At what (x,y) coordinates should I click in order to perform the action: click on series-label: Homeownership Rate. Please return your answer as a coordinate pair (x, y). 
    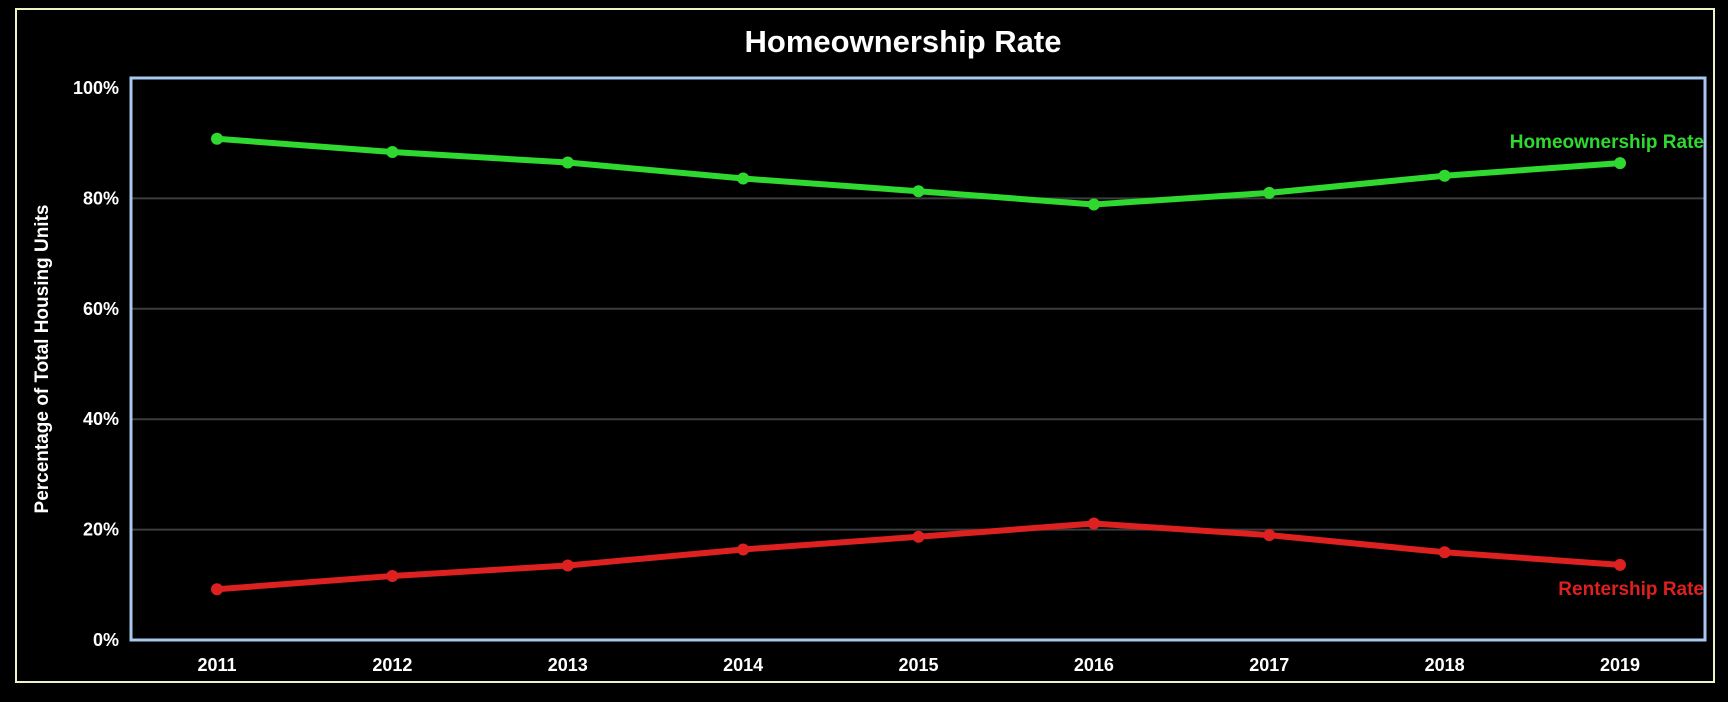
    Looking at the image, I should click on (1607, 142).